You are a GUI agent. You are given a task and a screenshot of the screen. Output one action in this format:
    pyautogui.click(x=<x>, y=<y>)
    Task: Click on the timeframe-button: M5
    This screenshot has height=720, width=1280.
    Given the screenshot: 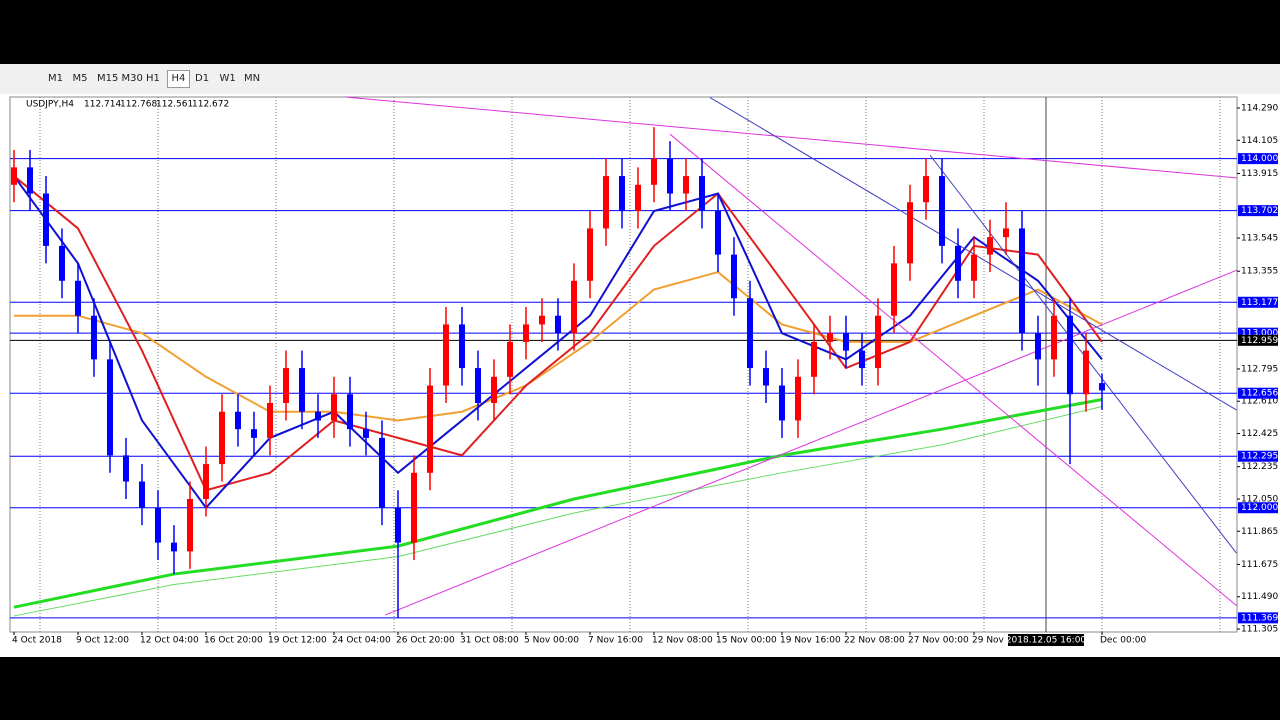 What is the action you would take?
    pyautogui.click(x=80, y=78)
    